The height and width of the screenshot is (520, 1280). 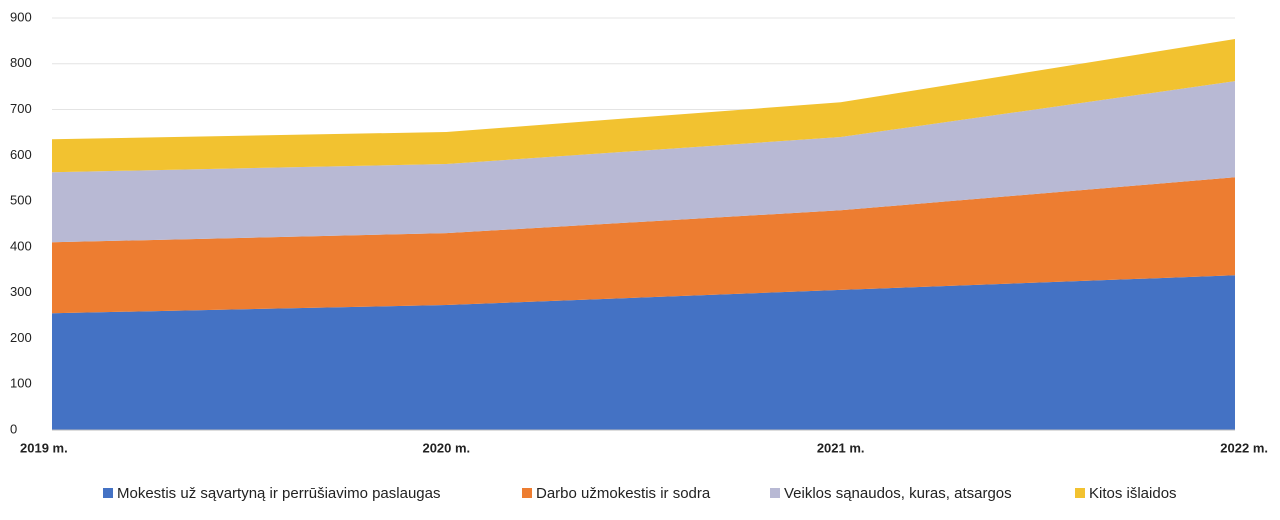 What do you see at coordinates (21, 108) in the screenshot?
I see `y-tick-label: 700` at bounding box center [21, 108].